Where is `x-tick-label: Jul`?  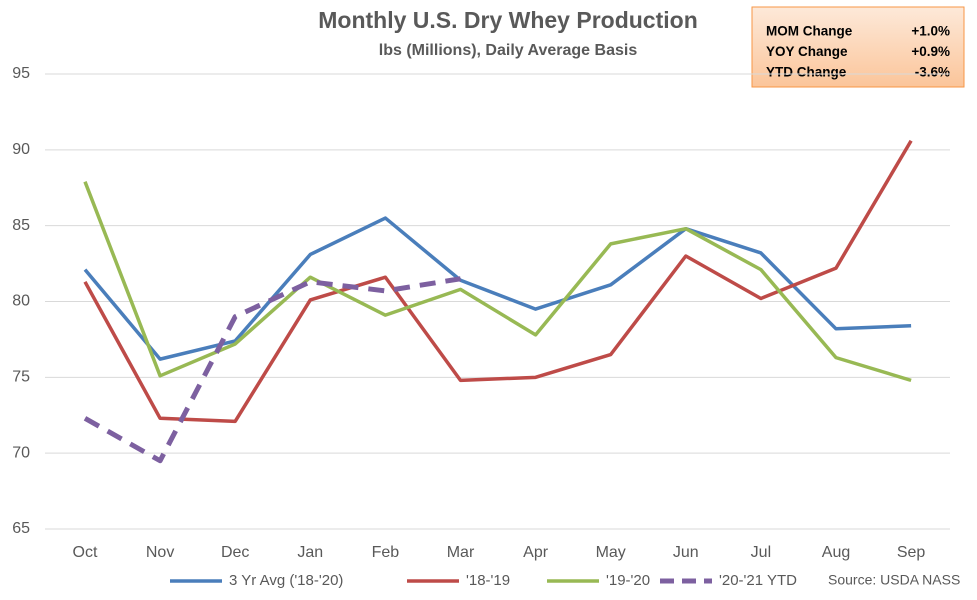 x-tick-label: Jul is located at coordinates (761, 552).